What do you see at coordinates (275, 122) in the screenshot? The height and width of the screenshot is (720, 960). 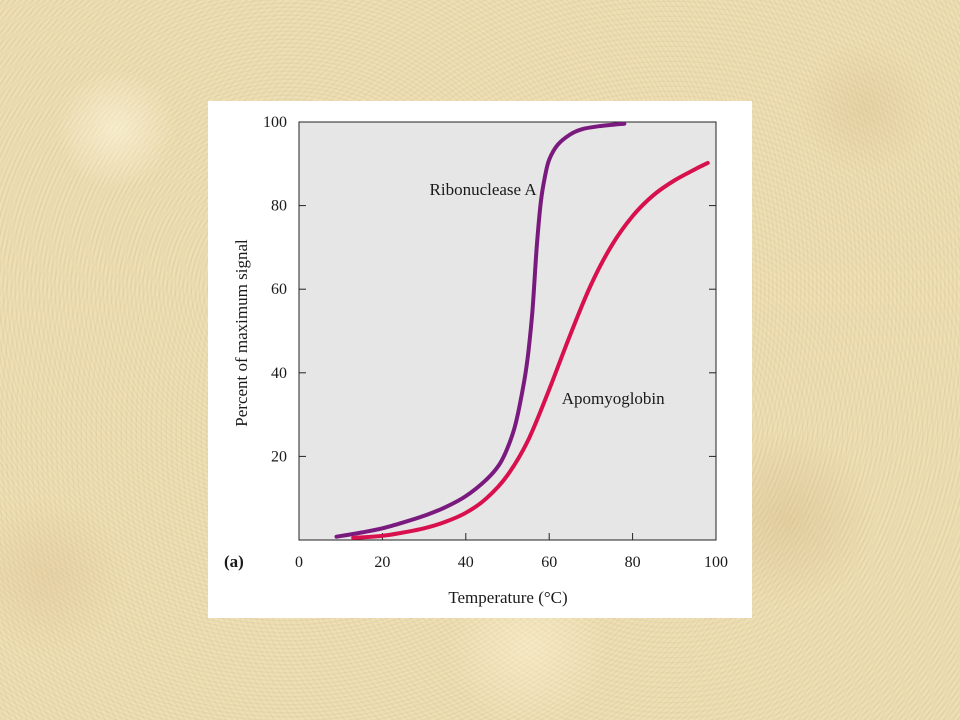 I see `y-tick-label-100: 100` at bounding box center [275, 122].